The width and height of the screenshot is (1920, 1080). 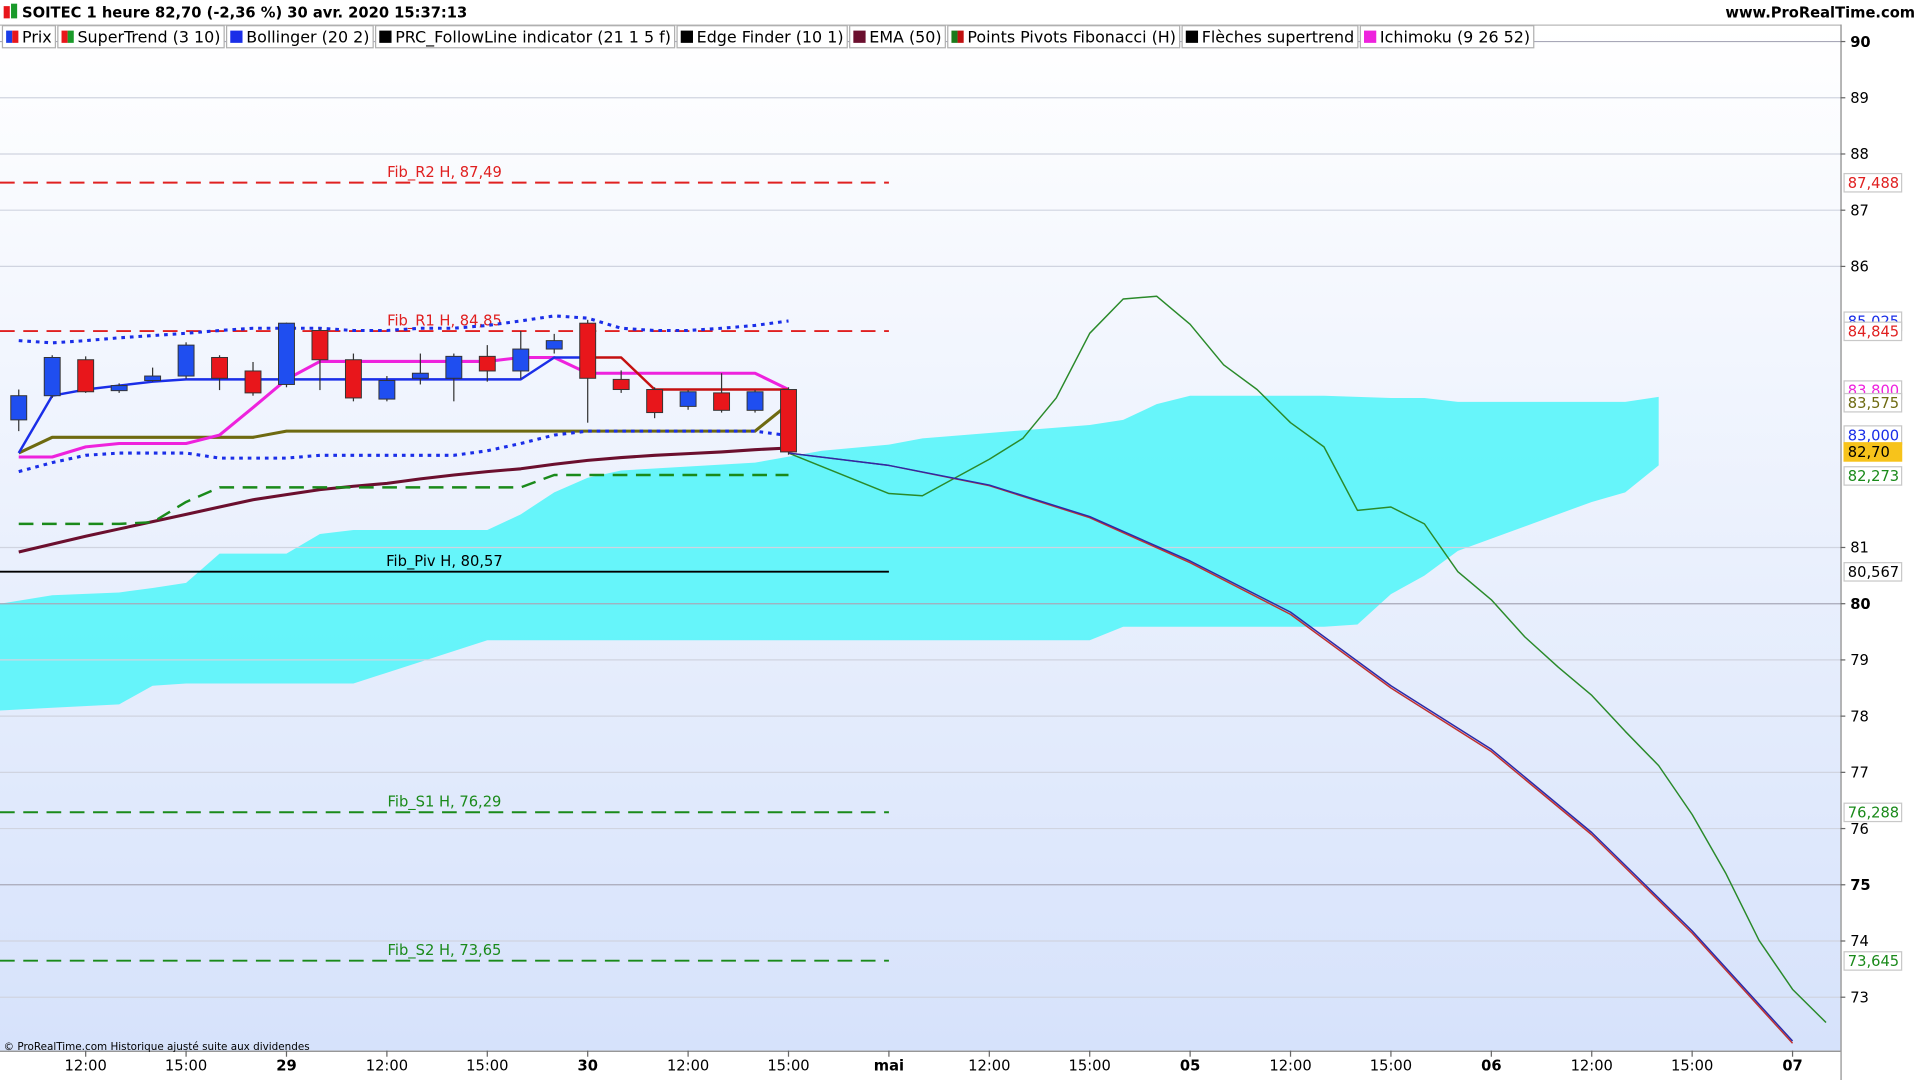 What do you see at coordinates (1859, 773) in the screenshot?
I see `y-tick-label: 77` at bounding box center [1859, 773].